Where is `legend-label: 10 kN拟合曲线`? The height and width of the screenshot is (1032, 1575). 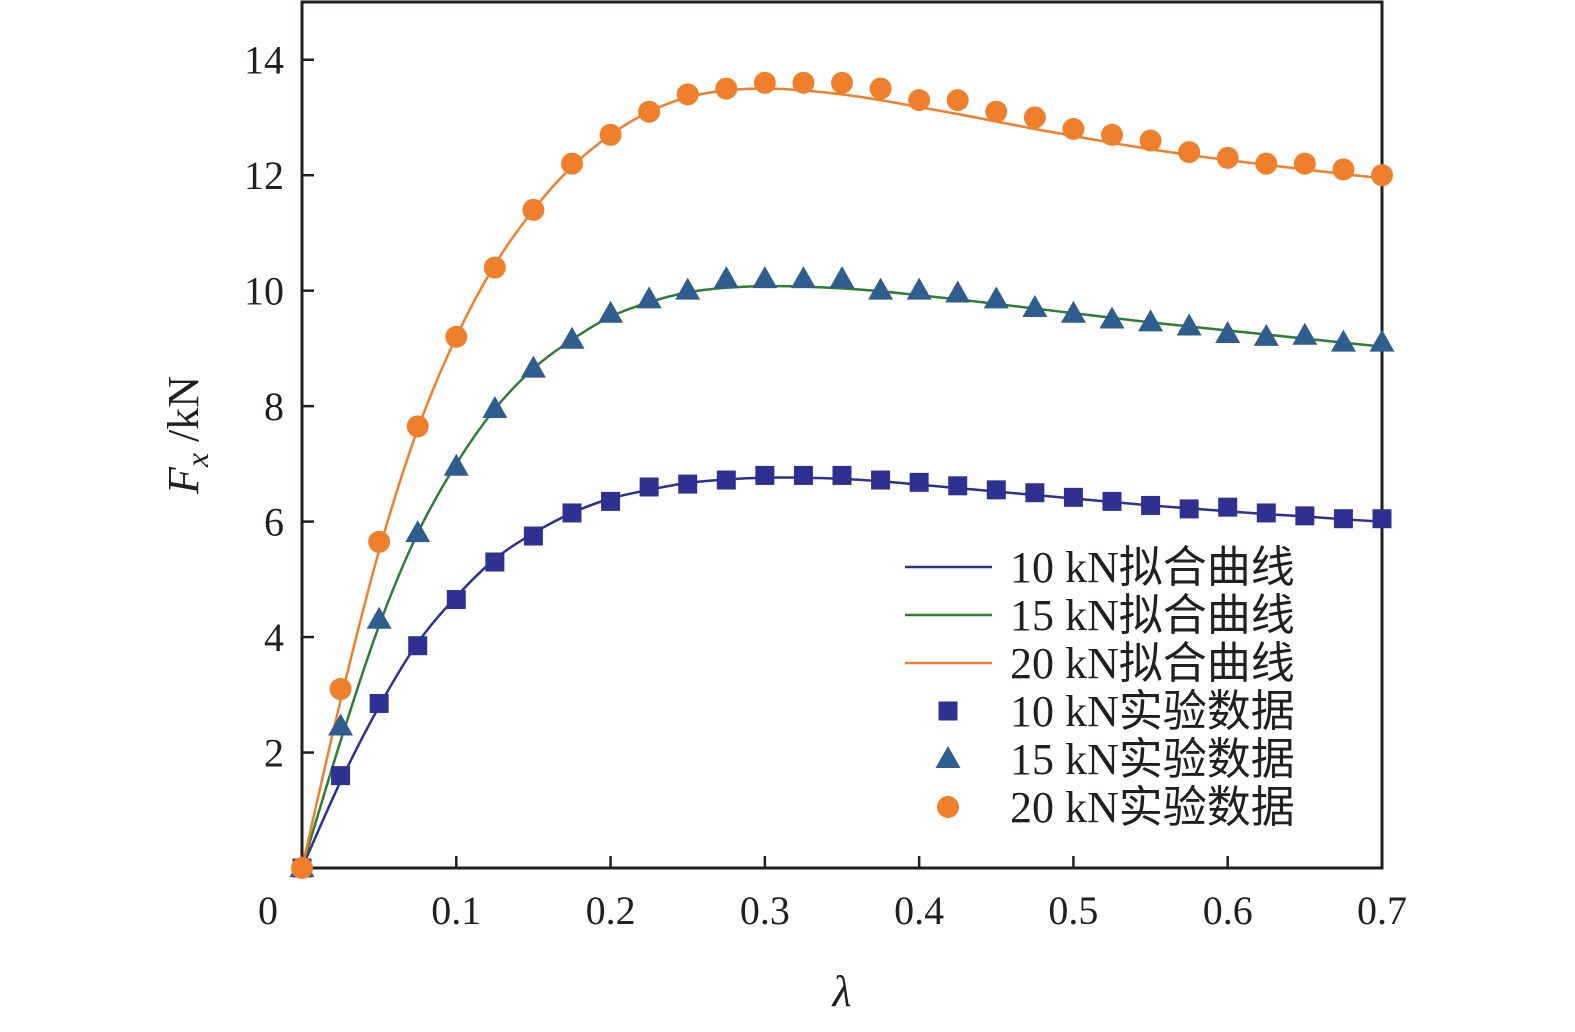
legend-label: 10 kN拟合曲线 is located at coordinates (1152, 567).